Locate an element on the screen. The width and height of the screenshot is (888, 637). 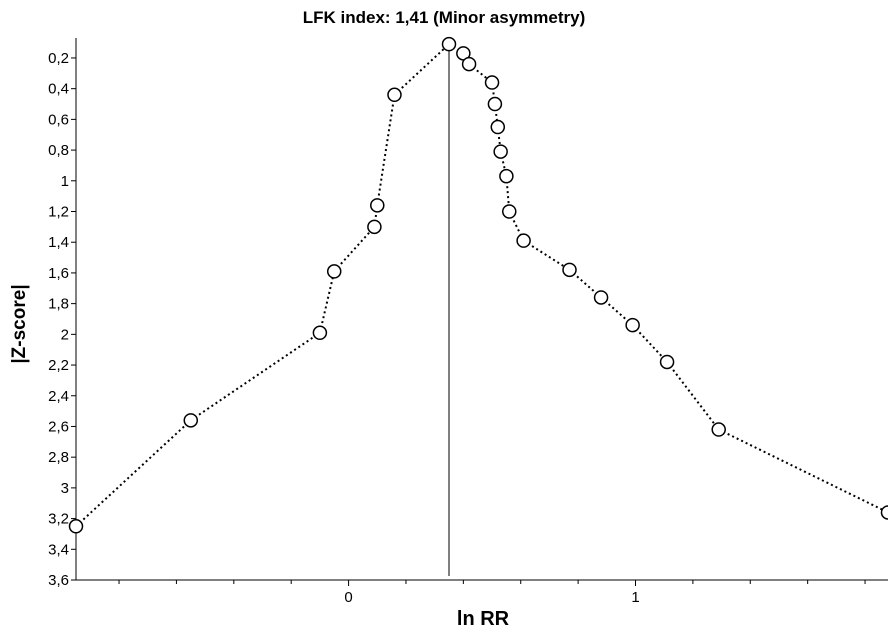
y-tick-label: 2 is located at coordinates (65, 334).